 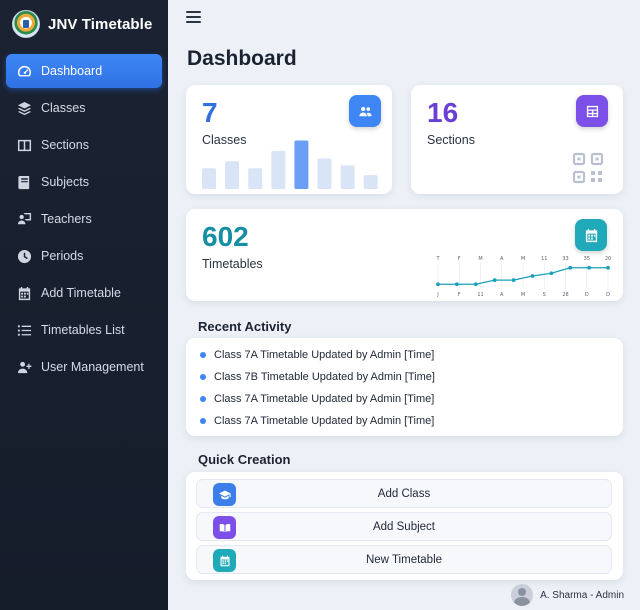 I want to click on chart-top-tick-label: 20, so click(x=608, y=259).